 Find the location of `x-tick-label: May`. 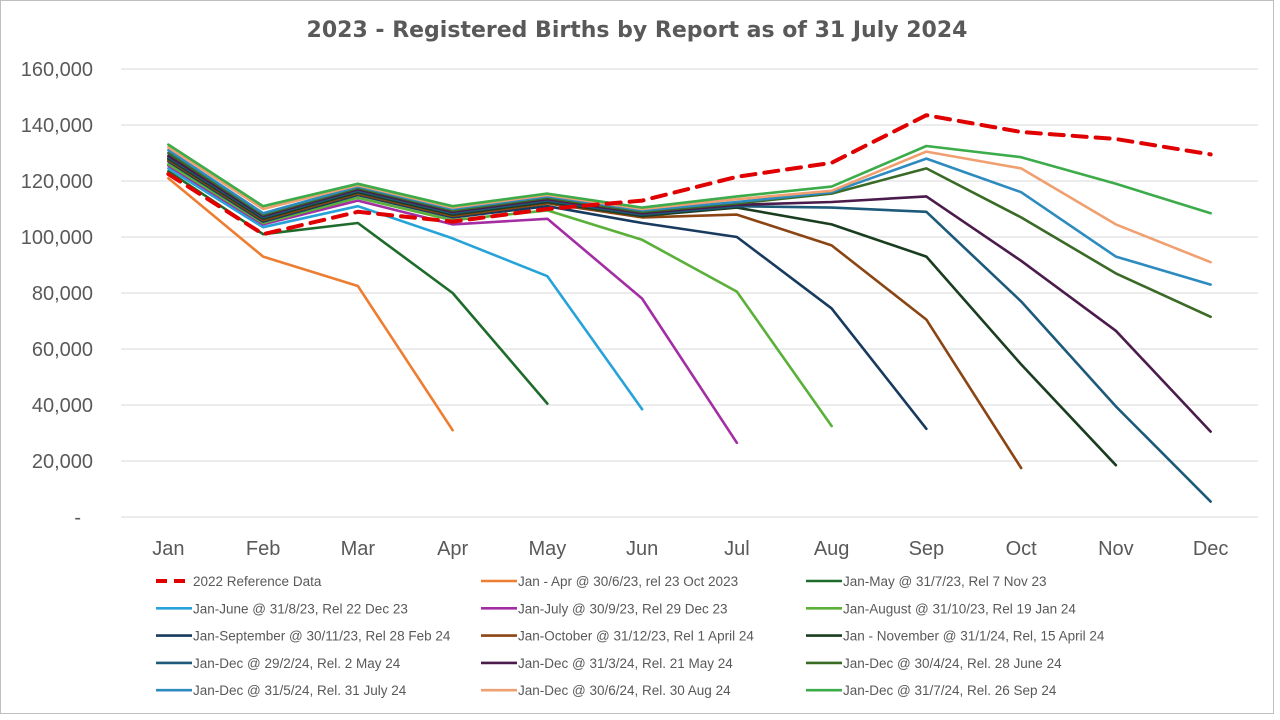

x-tick-label: May is located at coordinates (547, 549).